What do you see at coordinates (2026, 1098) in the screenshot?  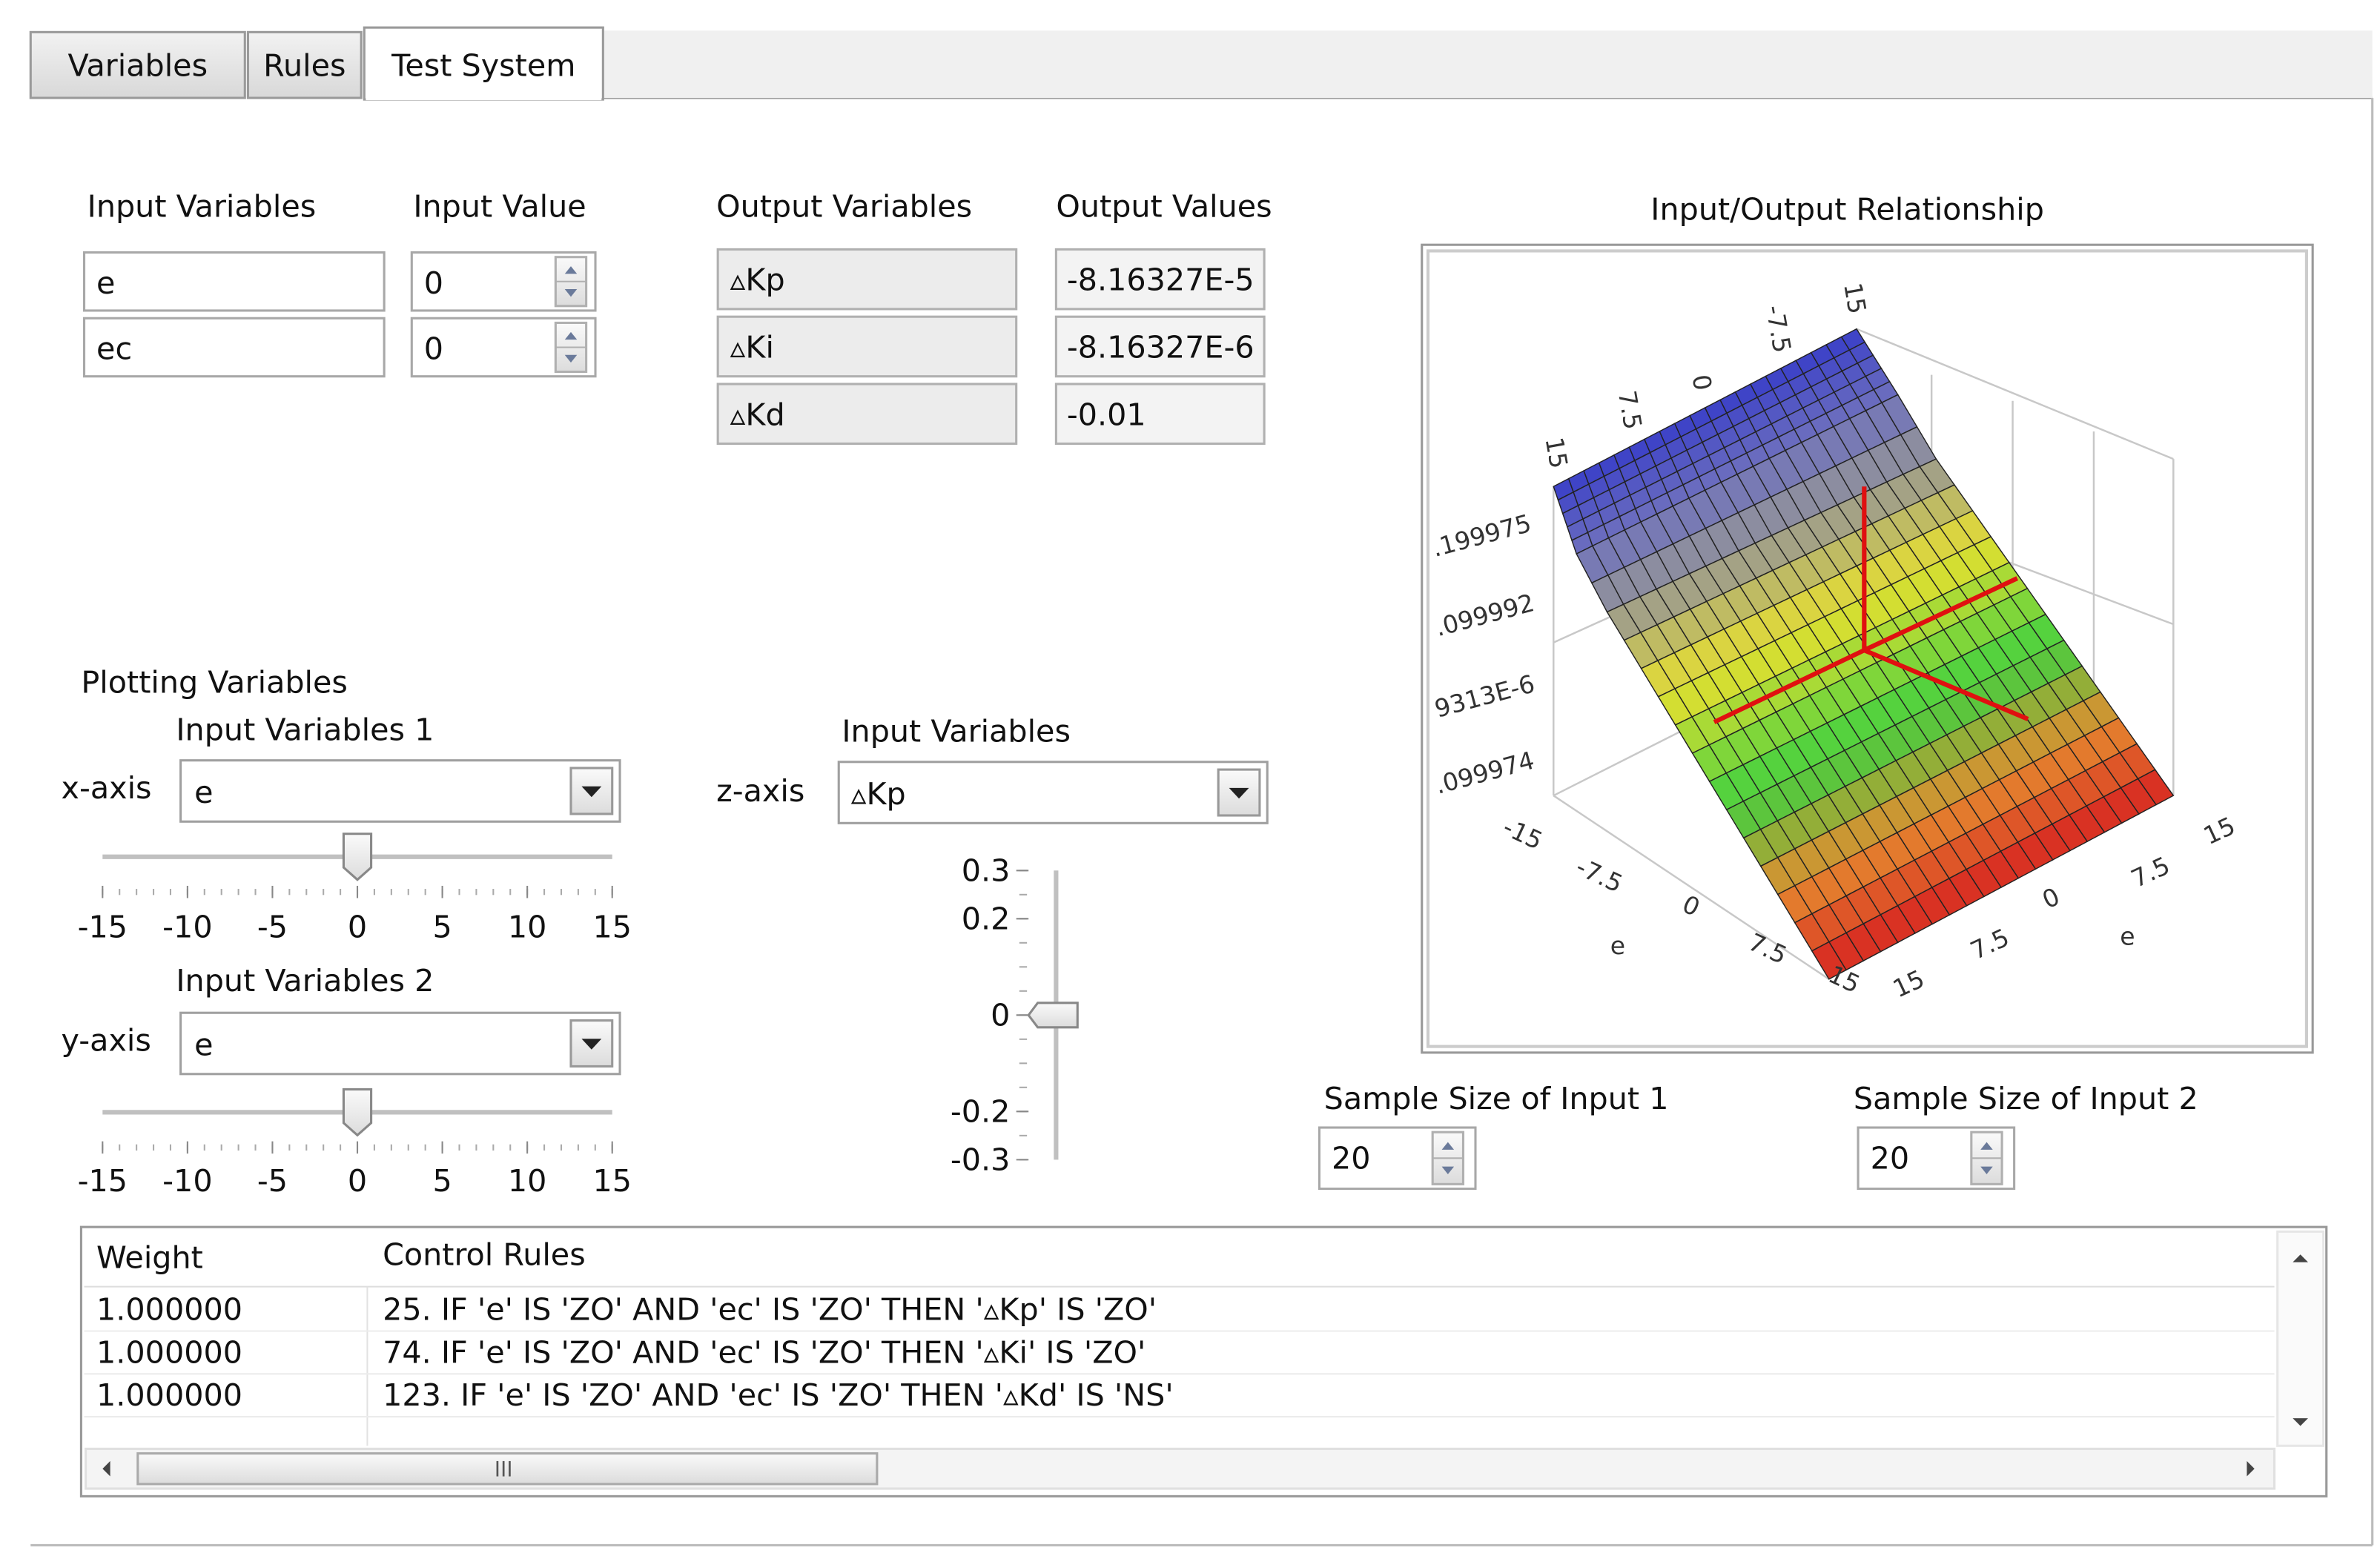 I see `sample-size-label: Sample Size of Input 2` at bounding box center [2026, 1098].